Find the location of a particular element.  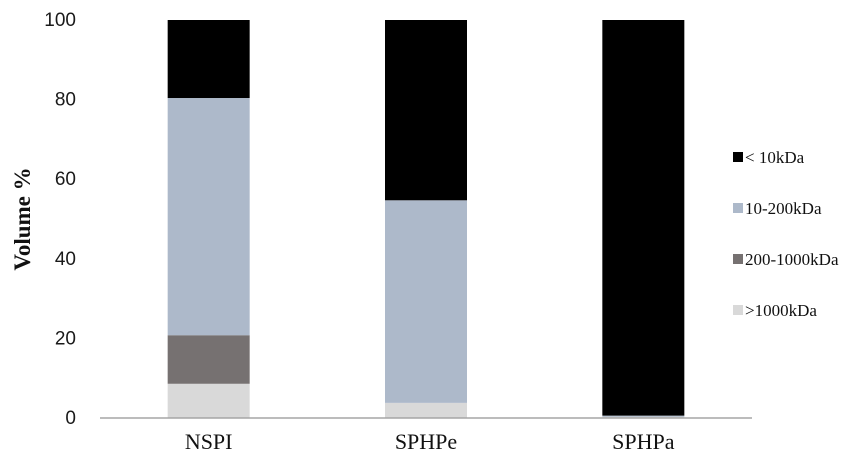

x-axis-labels: NSPI SPHPe SPHPa is located at coordinates (430, 441).